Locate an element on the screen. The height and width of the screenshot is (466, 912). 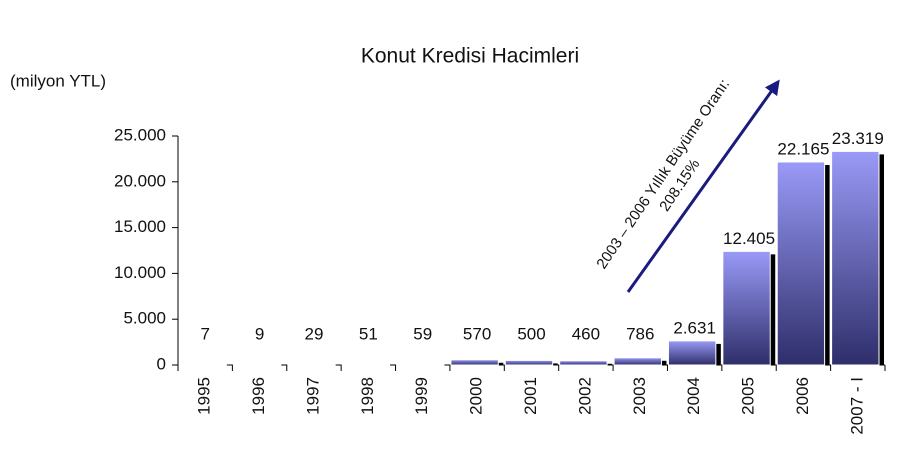
y-tick-label: 25.000 is located at coordinates (140, 134).